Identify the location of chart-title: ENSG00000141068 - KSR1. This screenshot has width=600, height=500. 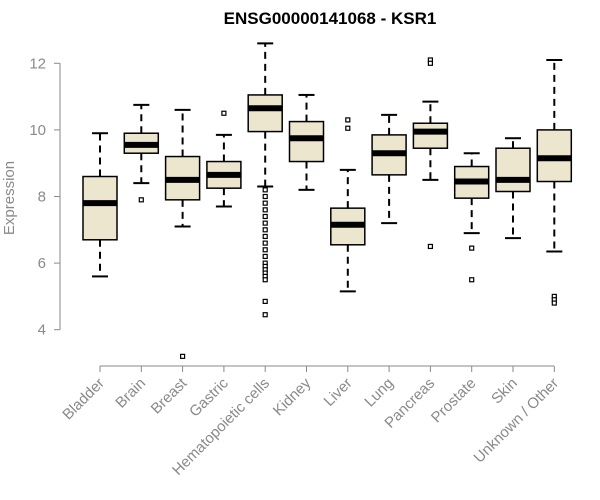
(330, 18).